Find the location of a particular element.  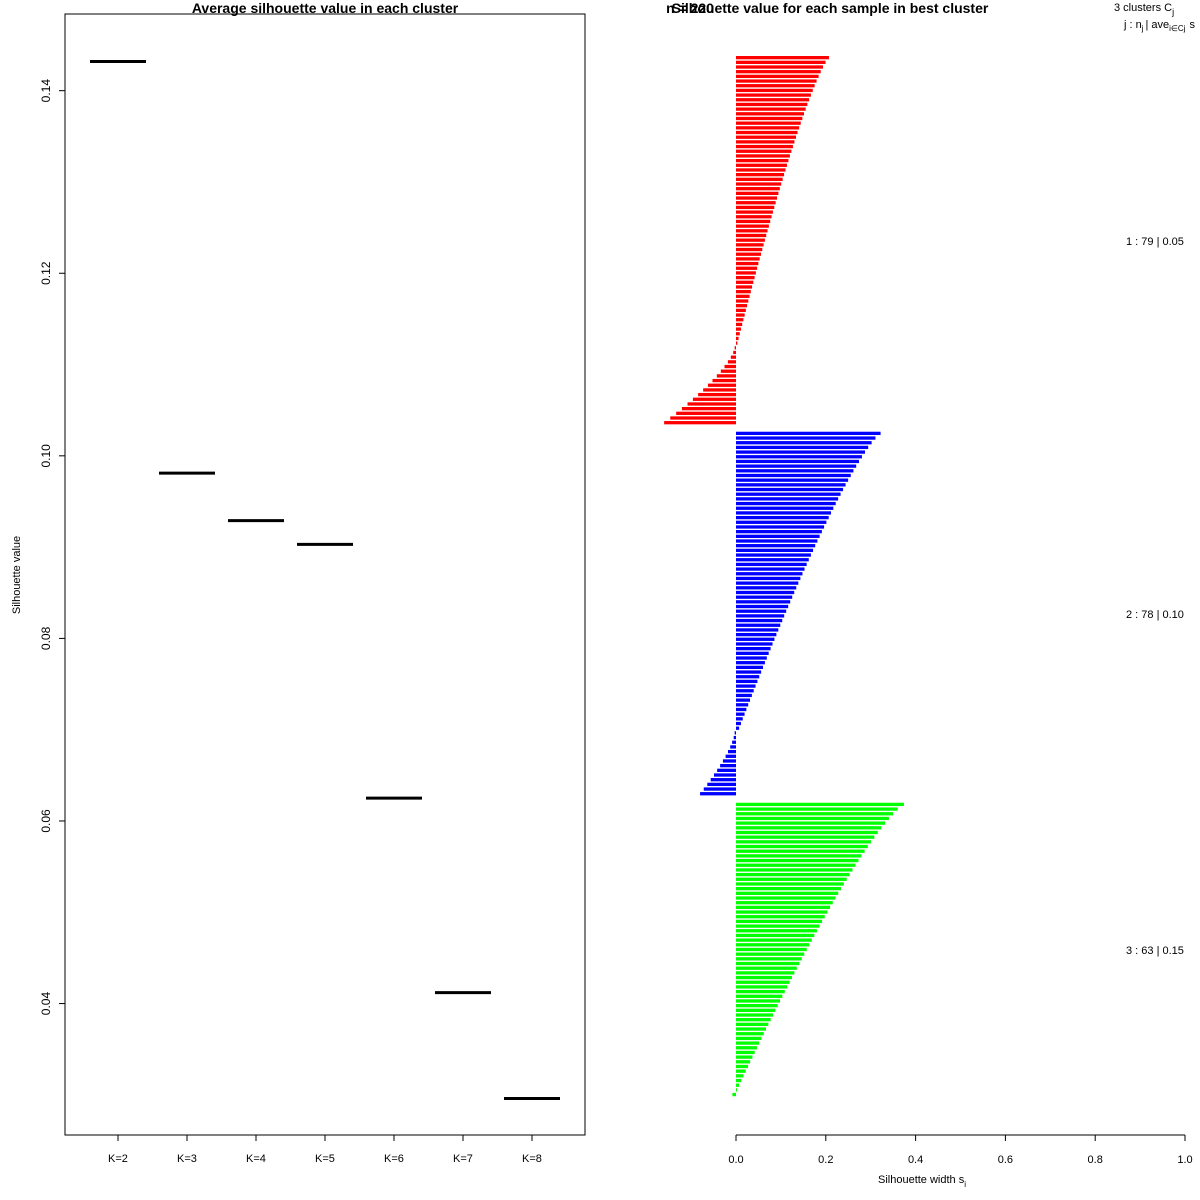

left-y-axis-label: Silhouette value is located at coordinates (17, 575).